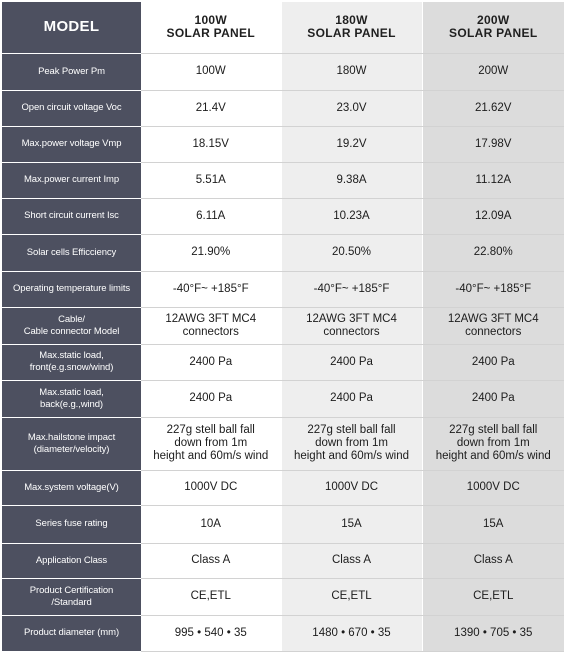 Image resolution: width=567 pixels, height=657 pixels. What do you see at coordinates (71, 444) in the screenshot?
I see `spec-row-label: Max.hailstone impact (diameter/velocity)` at bounding box center [71, 444].